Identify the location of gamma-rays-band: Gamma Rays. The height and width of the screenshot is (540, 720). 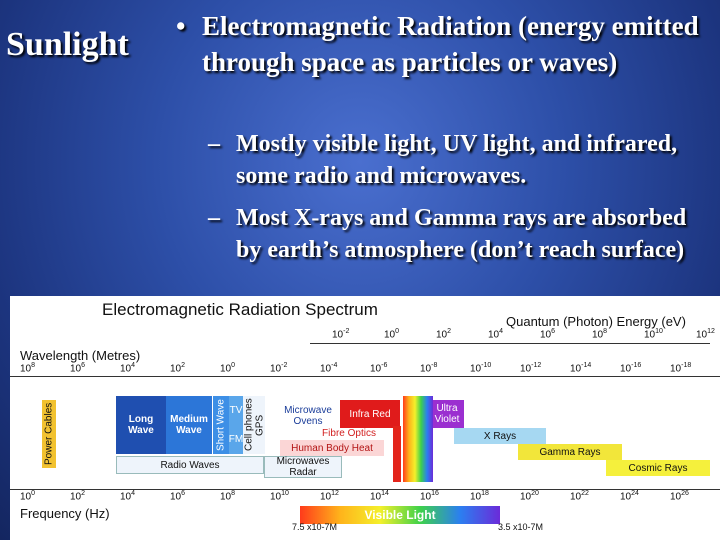
(570, 452).